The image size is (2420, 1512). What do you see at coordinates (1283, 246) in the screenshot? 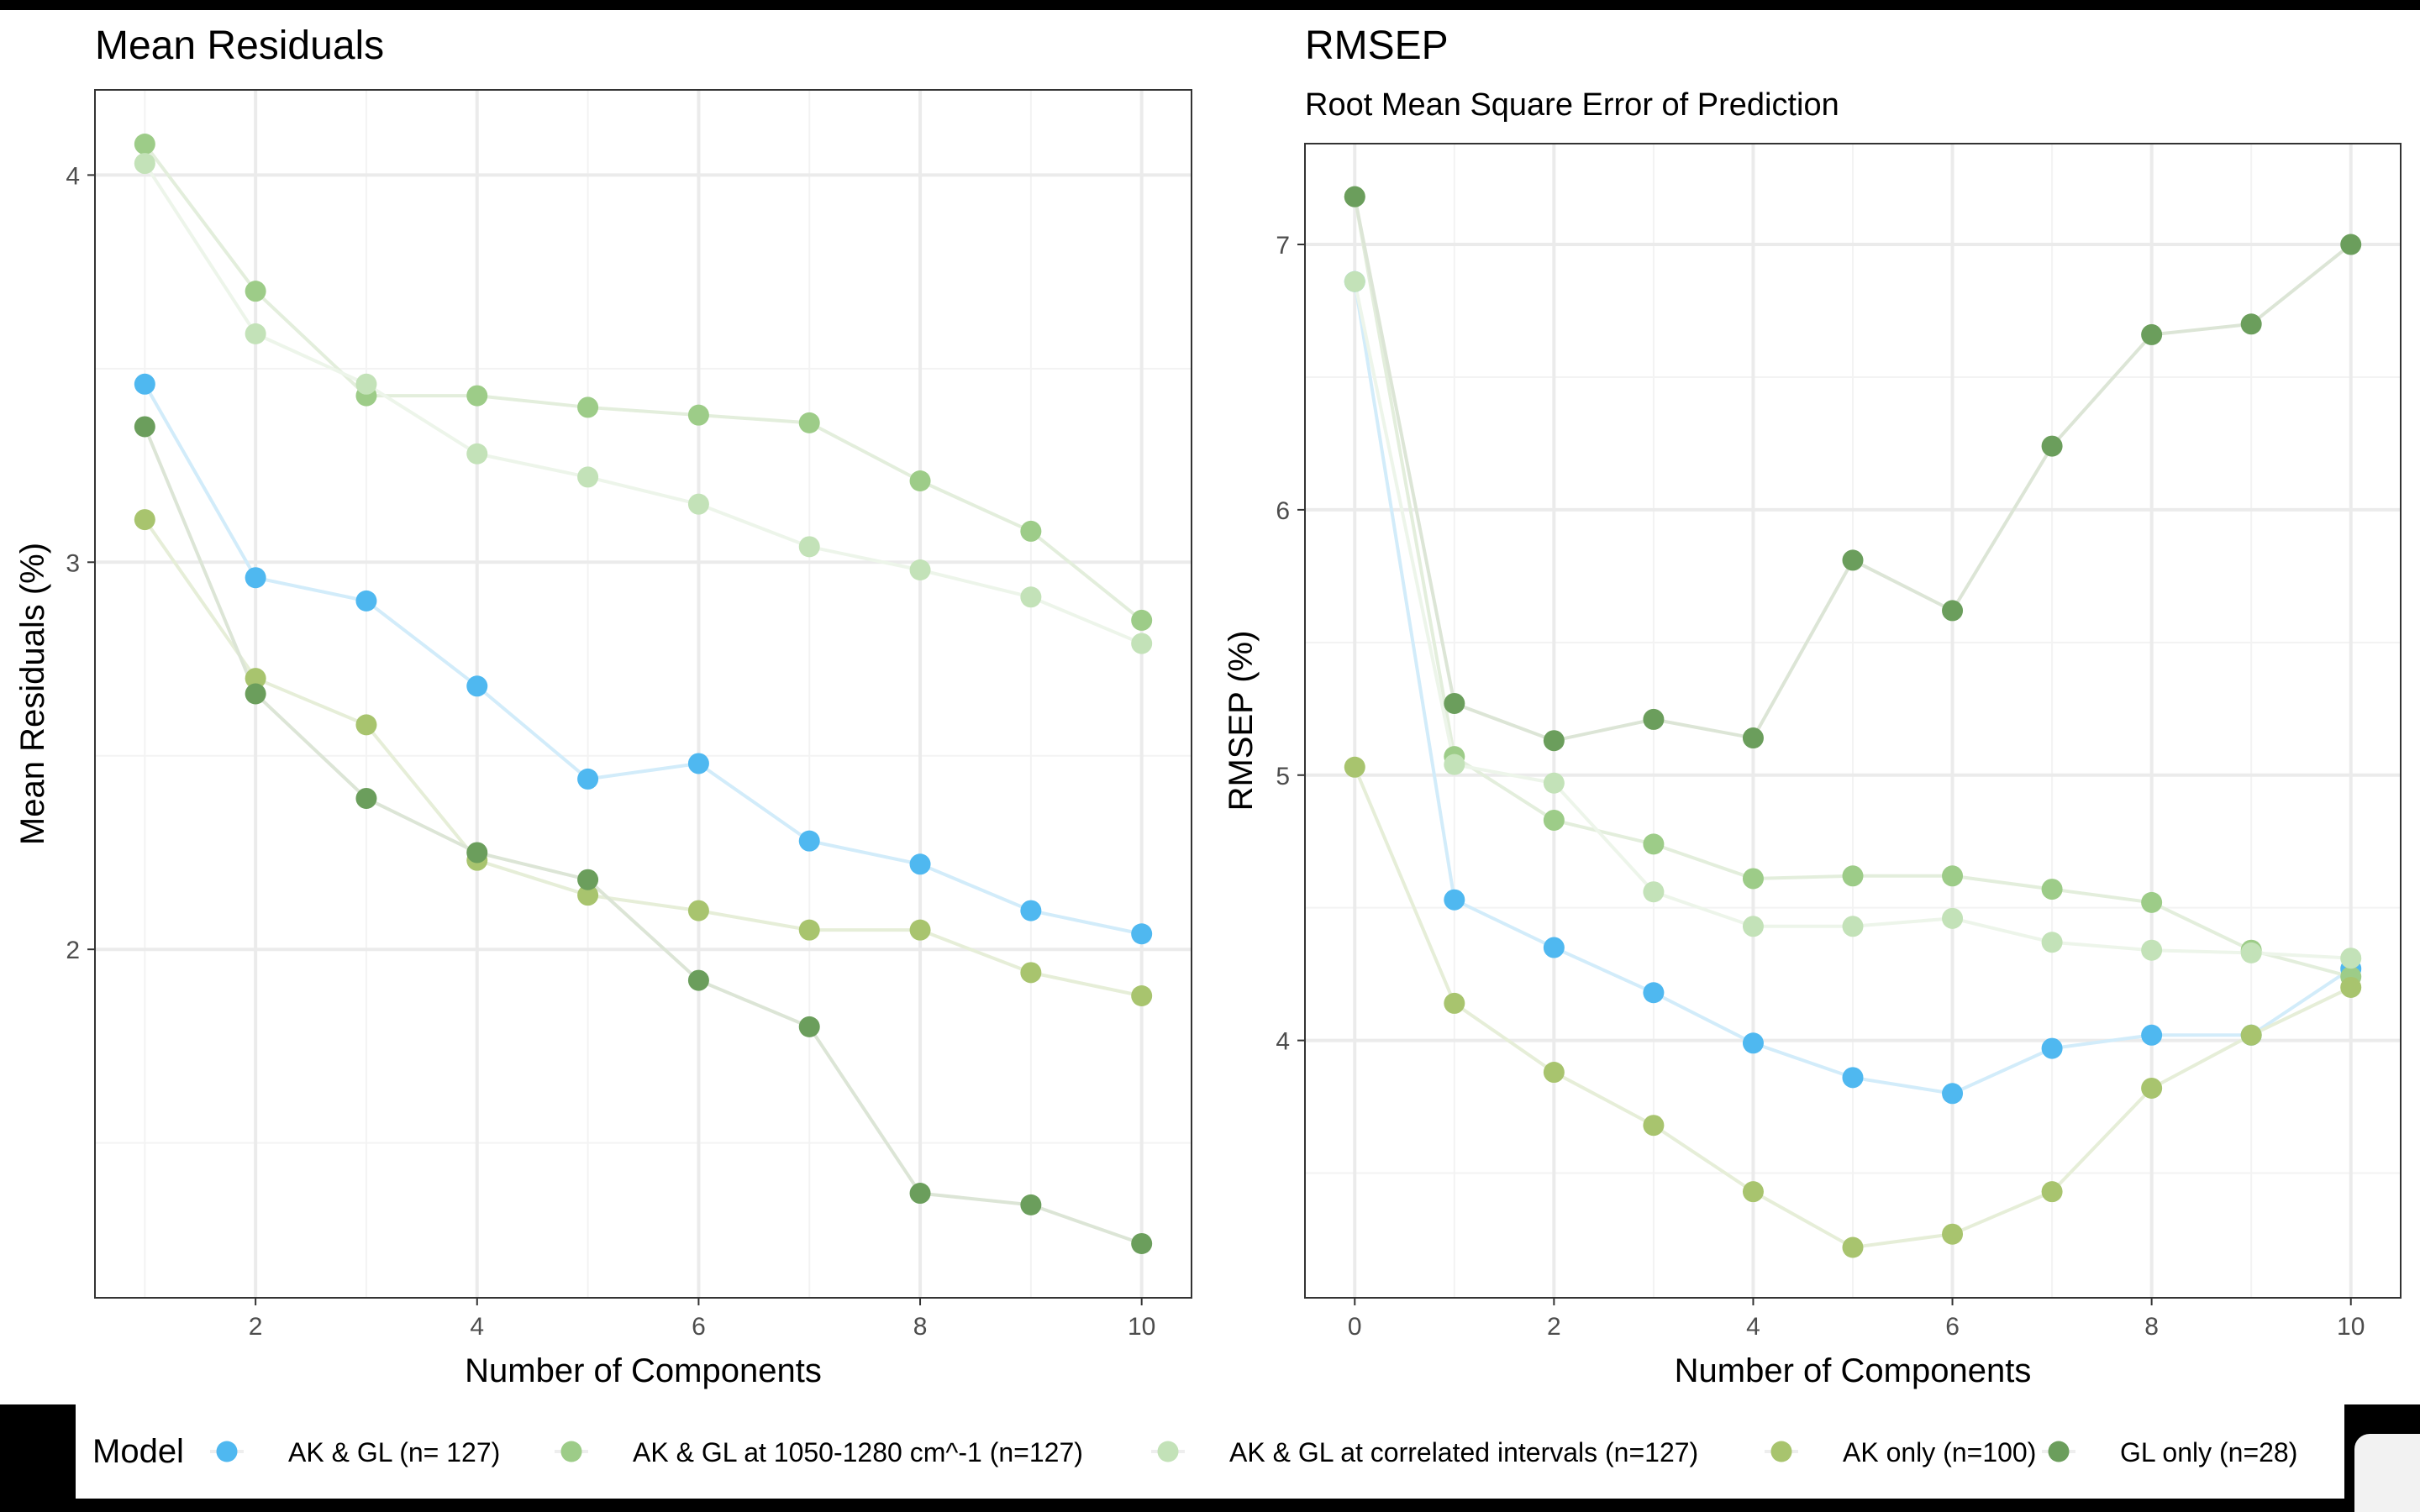
I see `y-tick-label: 7` at bounding box center [1283, 246].